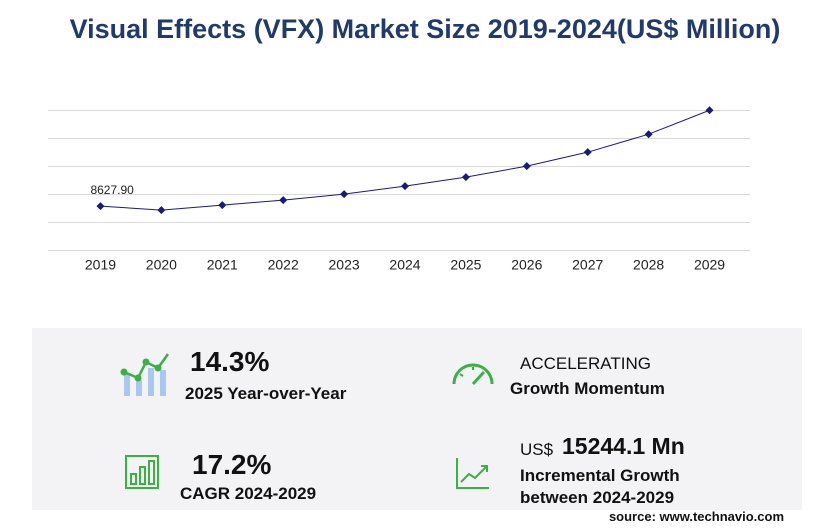 Image resolution: width=816 pixels, height=528 pixels. I want to click on stat-label: between 2024-2029, so click(597, 497).